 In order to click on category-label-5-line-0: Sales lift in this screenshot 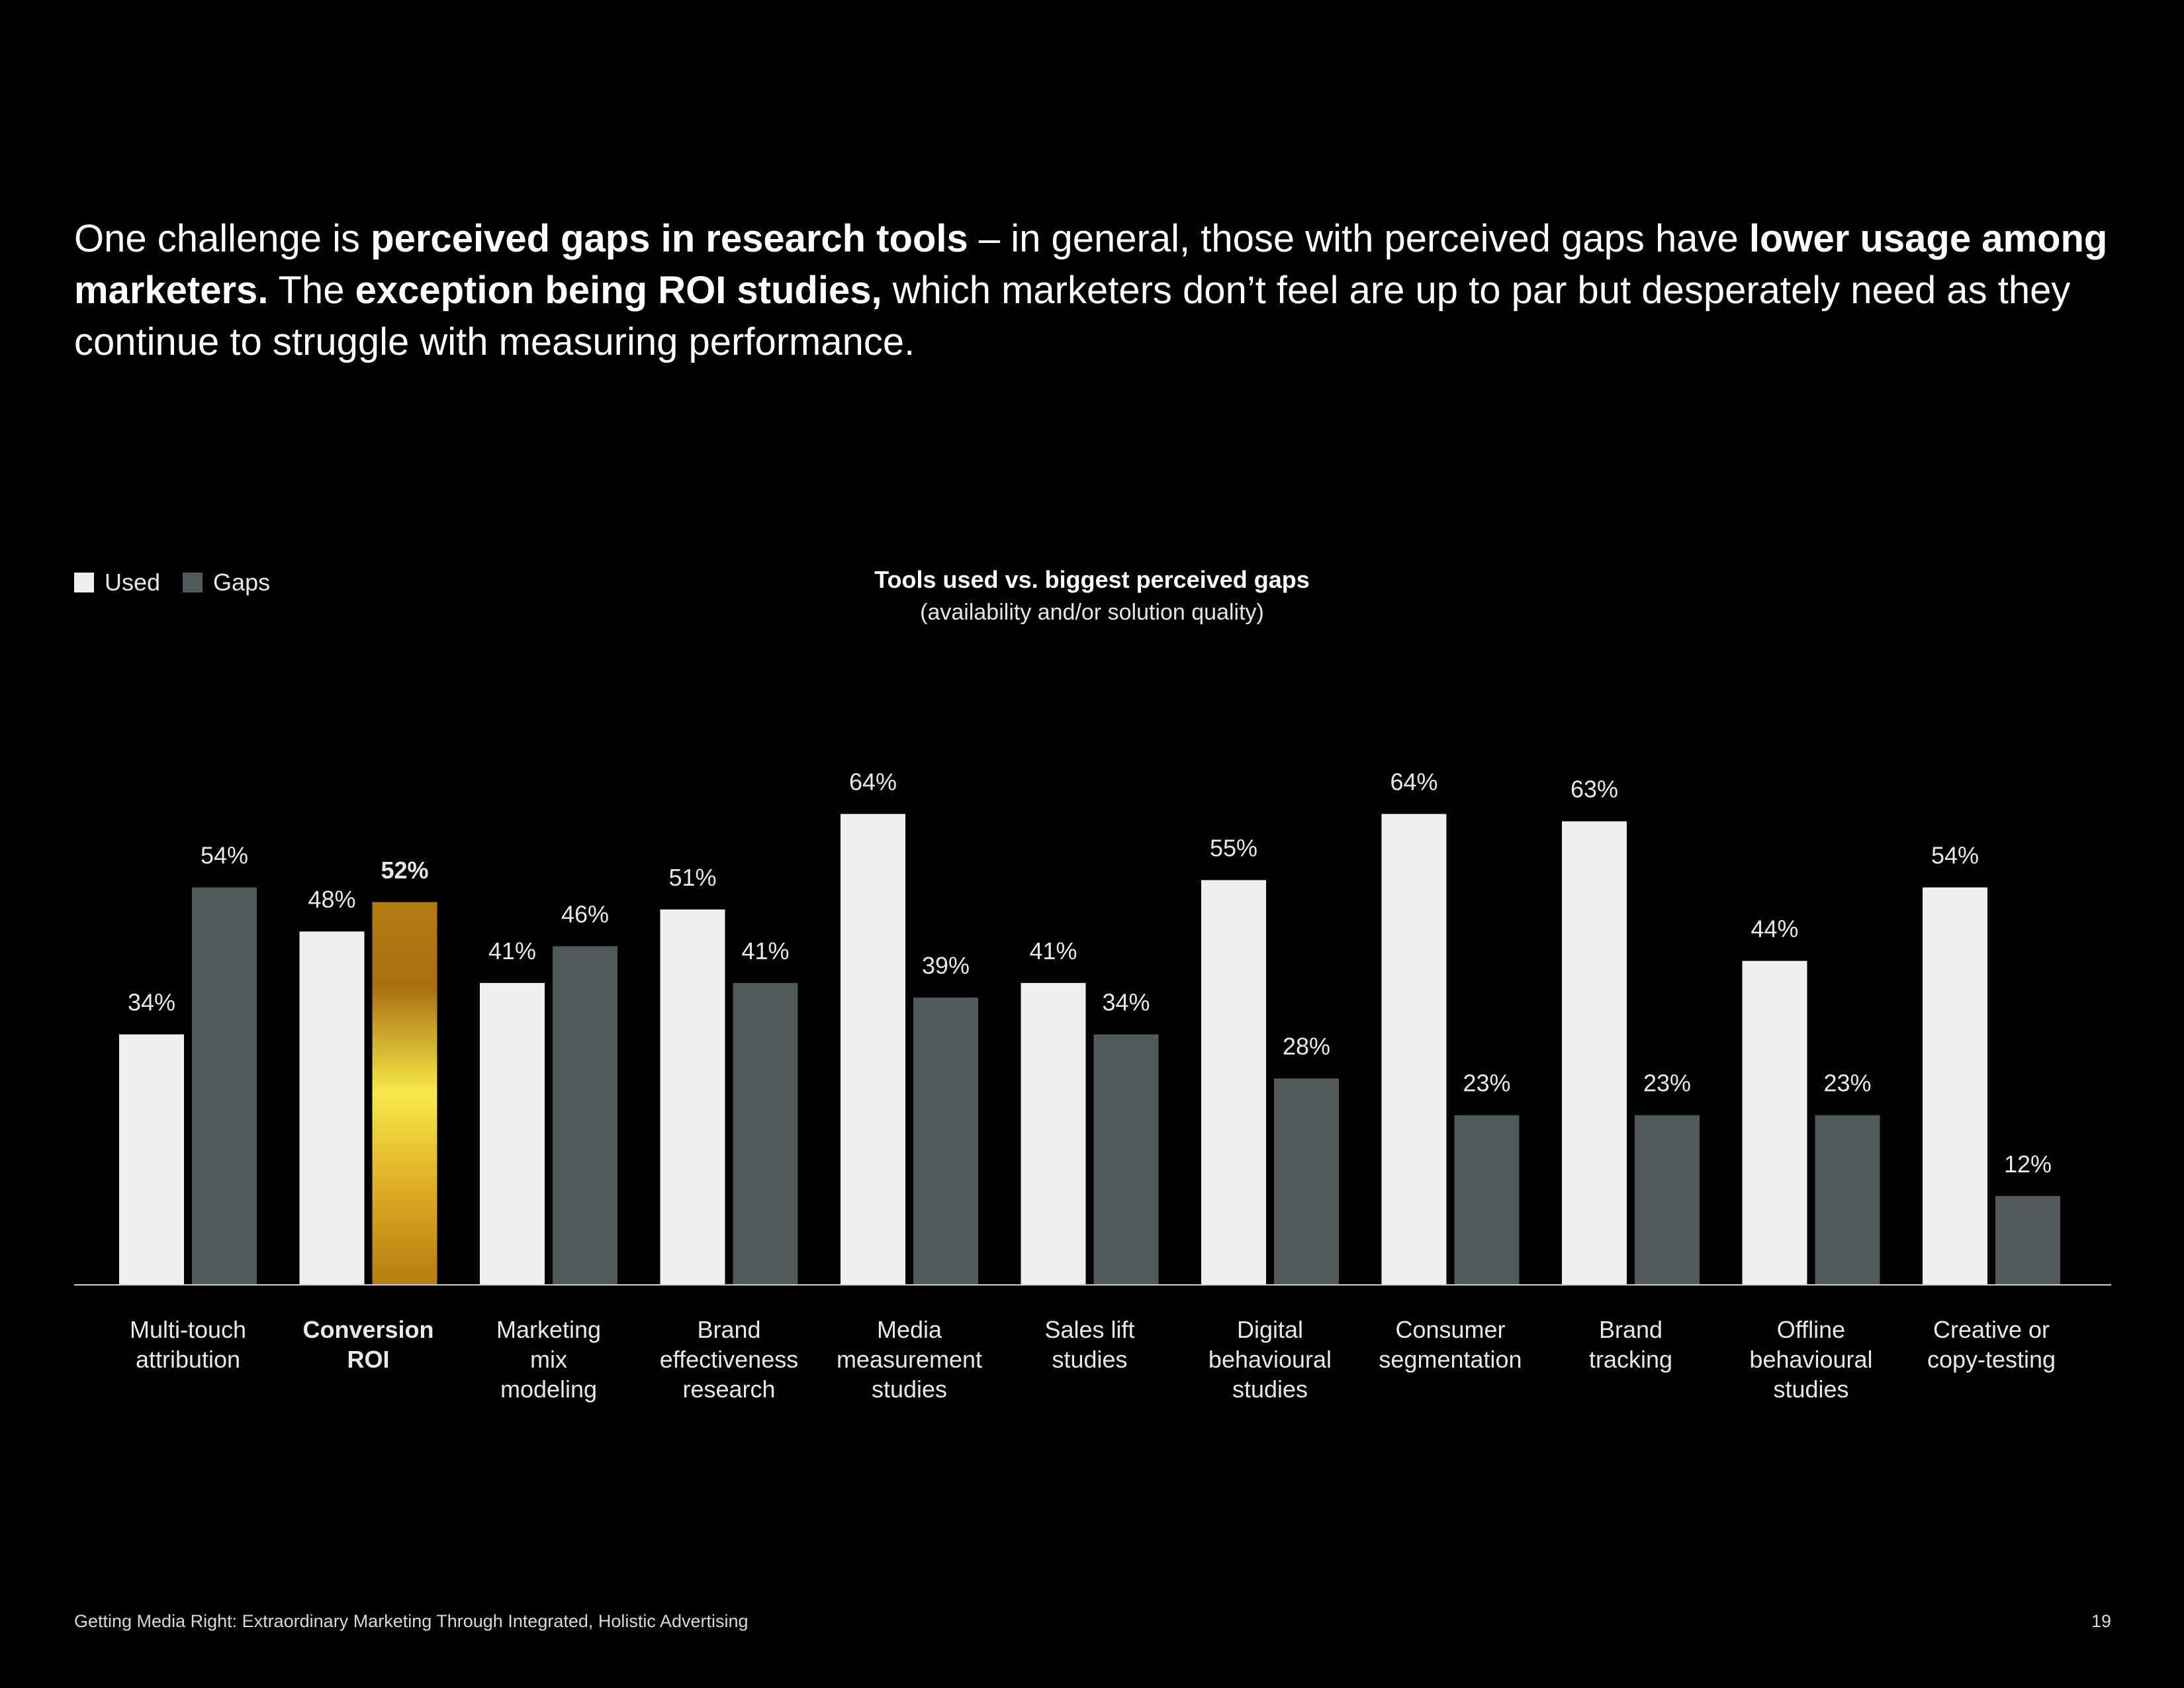, I will do `click(1089, 1329)`.